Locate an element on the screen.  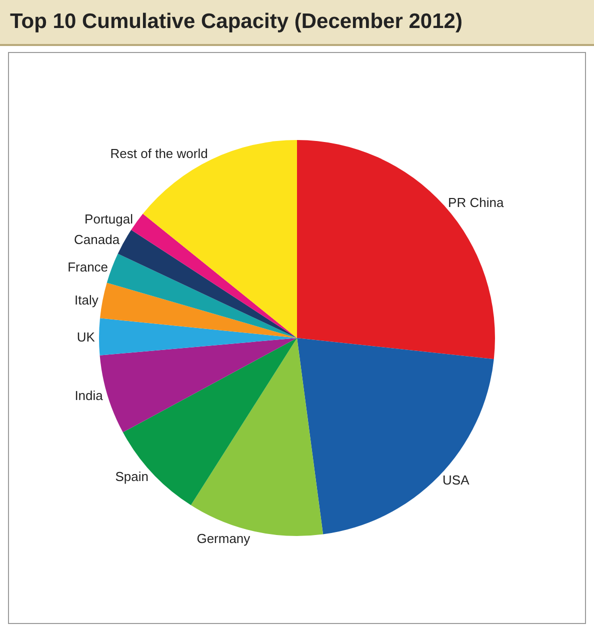
slice-label: France is located at coordinates (88, 267).